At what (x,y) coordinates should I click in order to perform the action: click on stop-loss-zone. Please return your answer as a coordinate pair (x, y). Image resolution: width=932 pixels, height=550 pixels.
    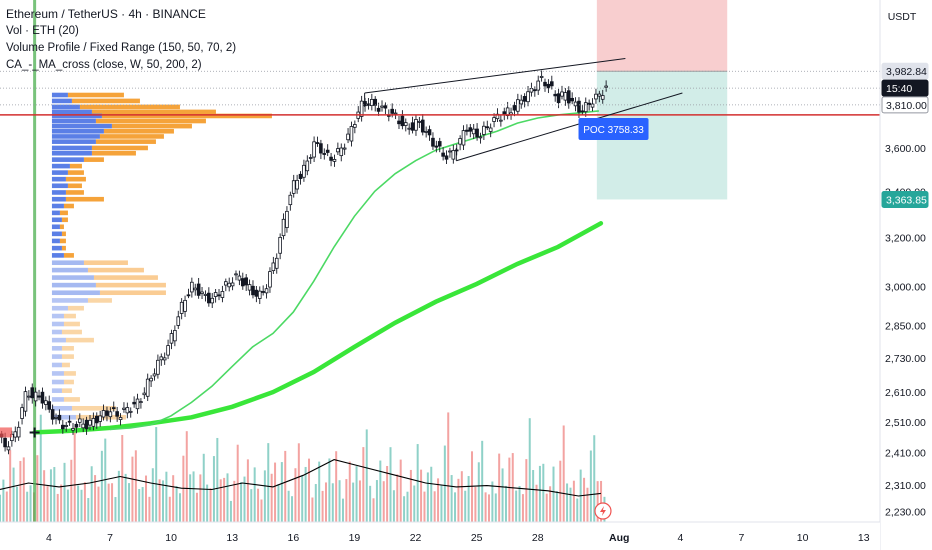
    Looking at the image, I should click on (662, 36).